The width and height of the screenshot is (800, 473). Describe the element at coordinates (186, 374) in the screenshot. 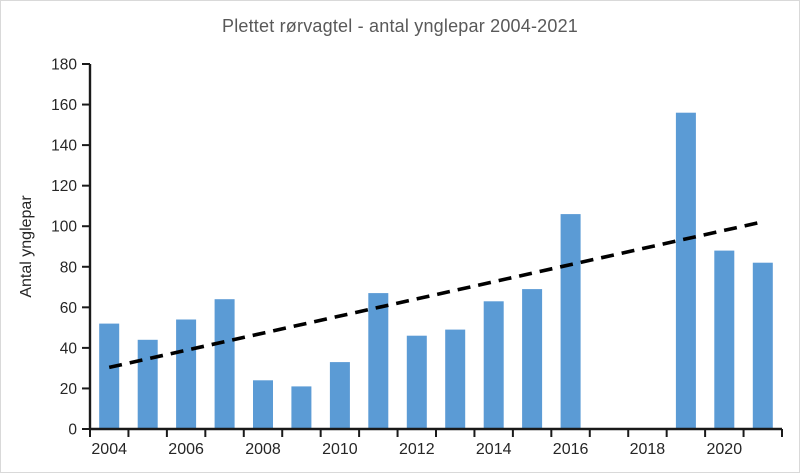

I see `bar-2006` at that location.